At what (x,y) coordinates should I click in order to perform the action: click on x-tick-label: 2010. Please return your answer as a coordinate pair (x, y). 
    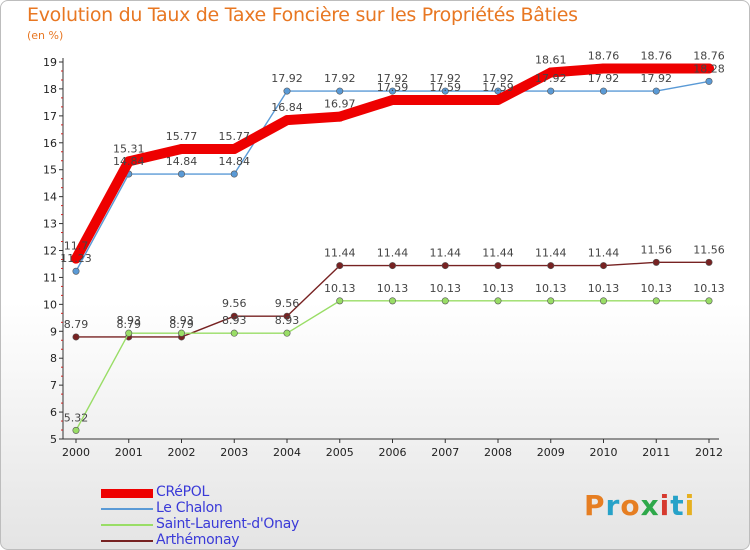
    Looking at the image, I should click on (604, 452).